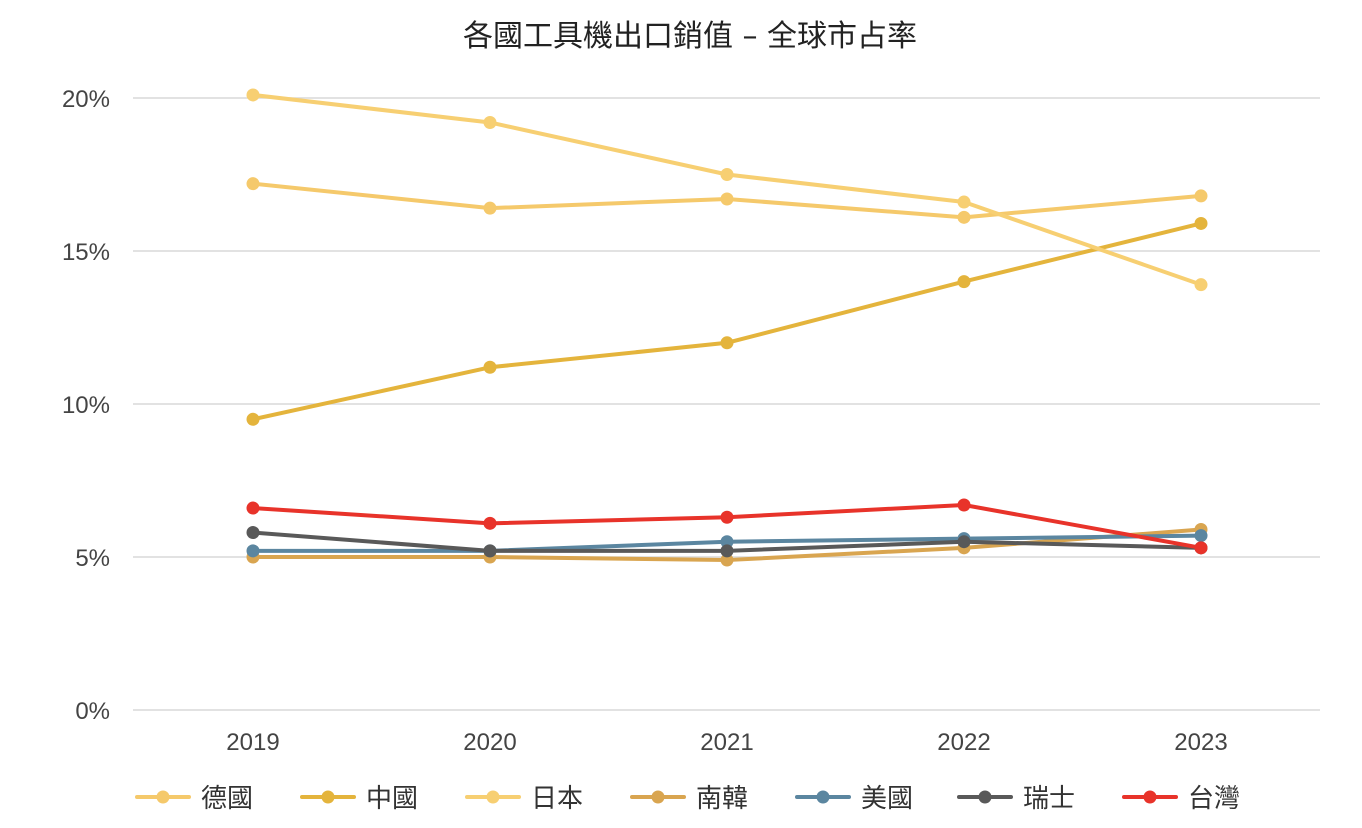  I want to click on legend-label: 美國, so click(887, 799).